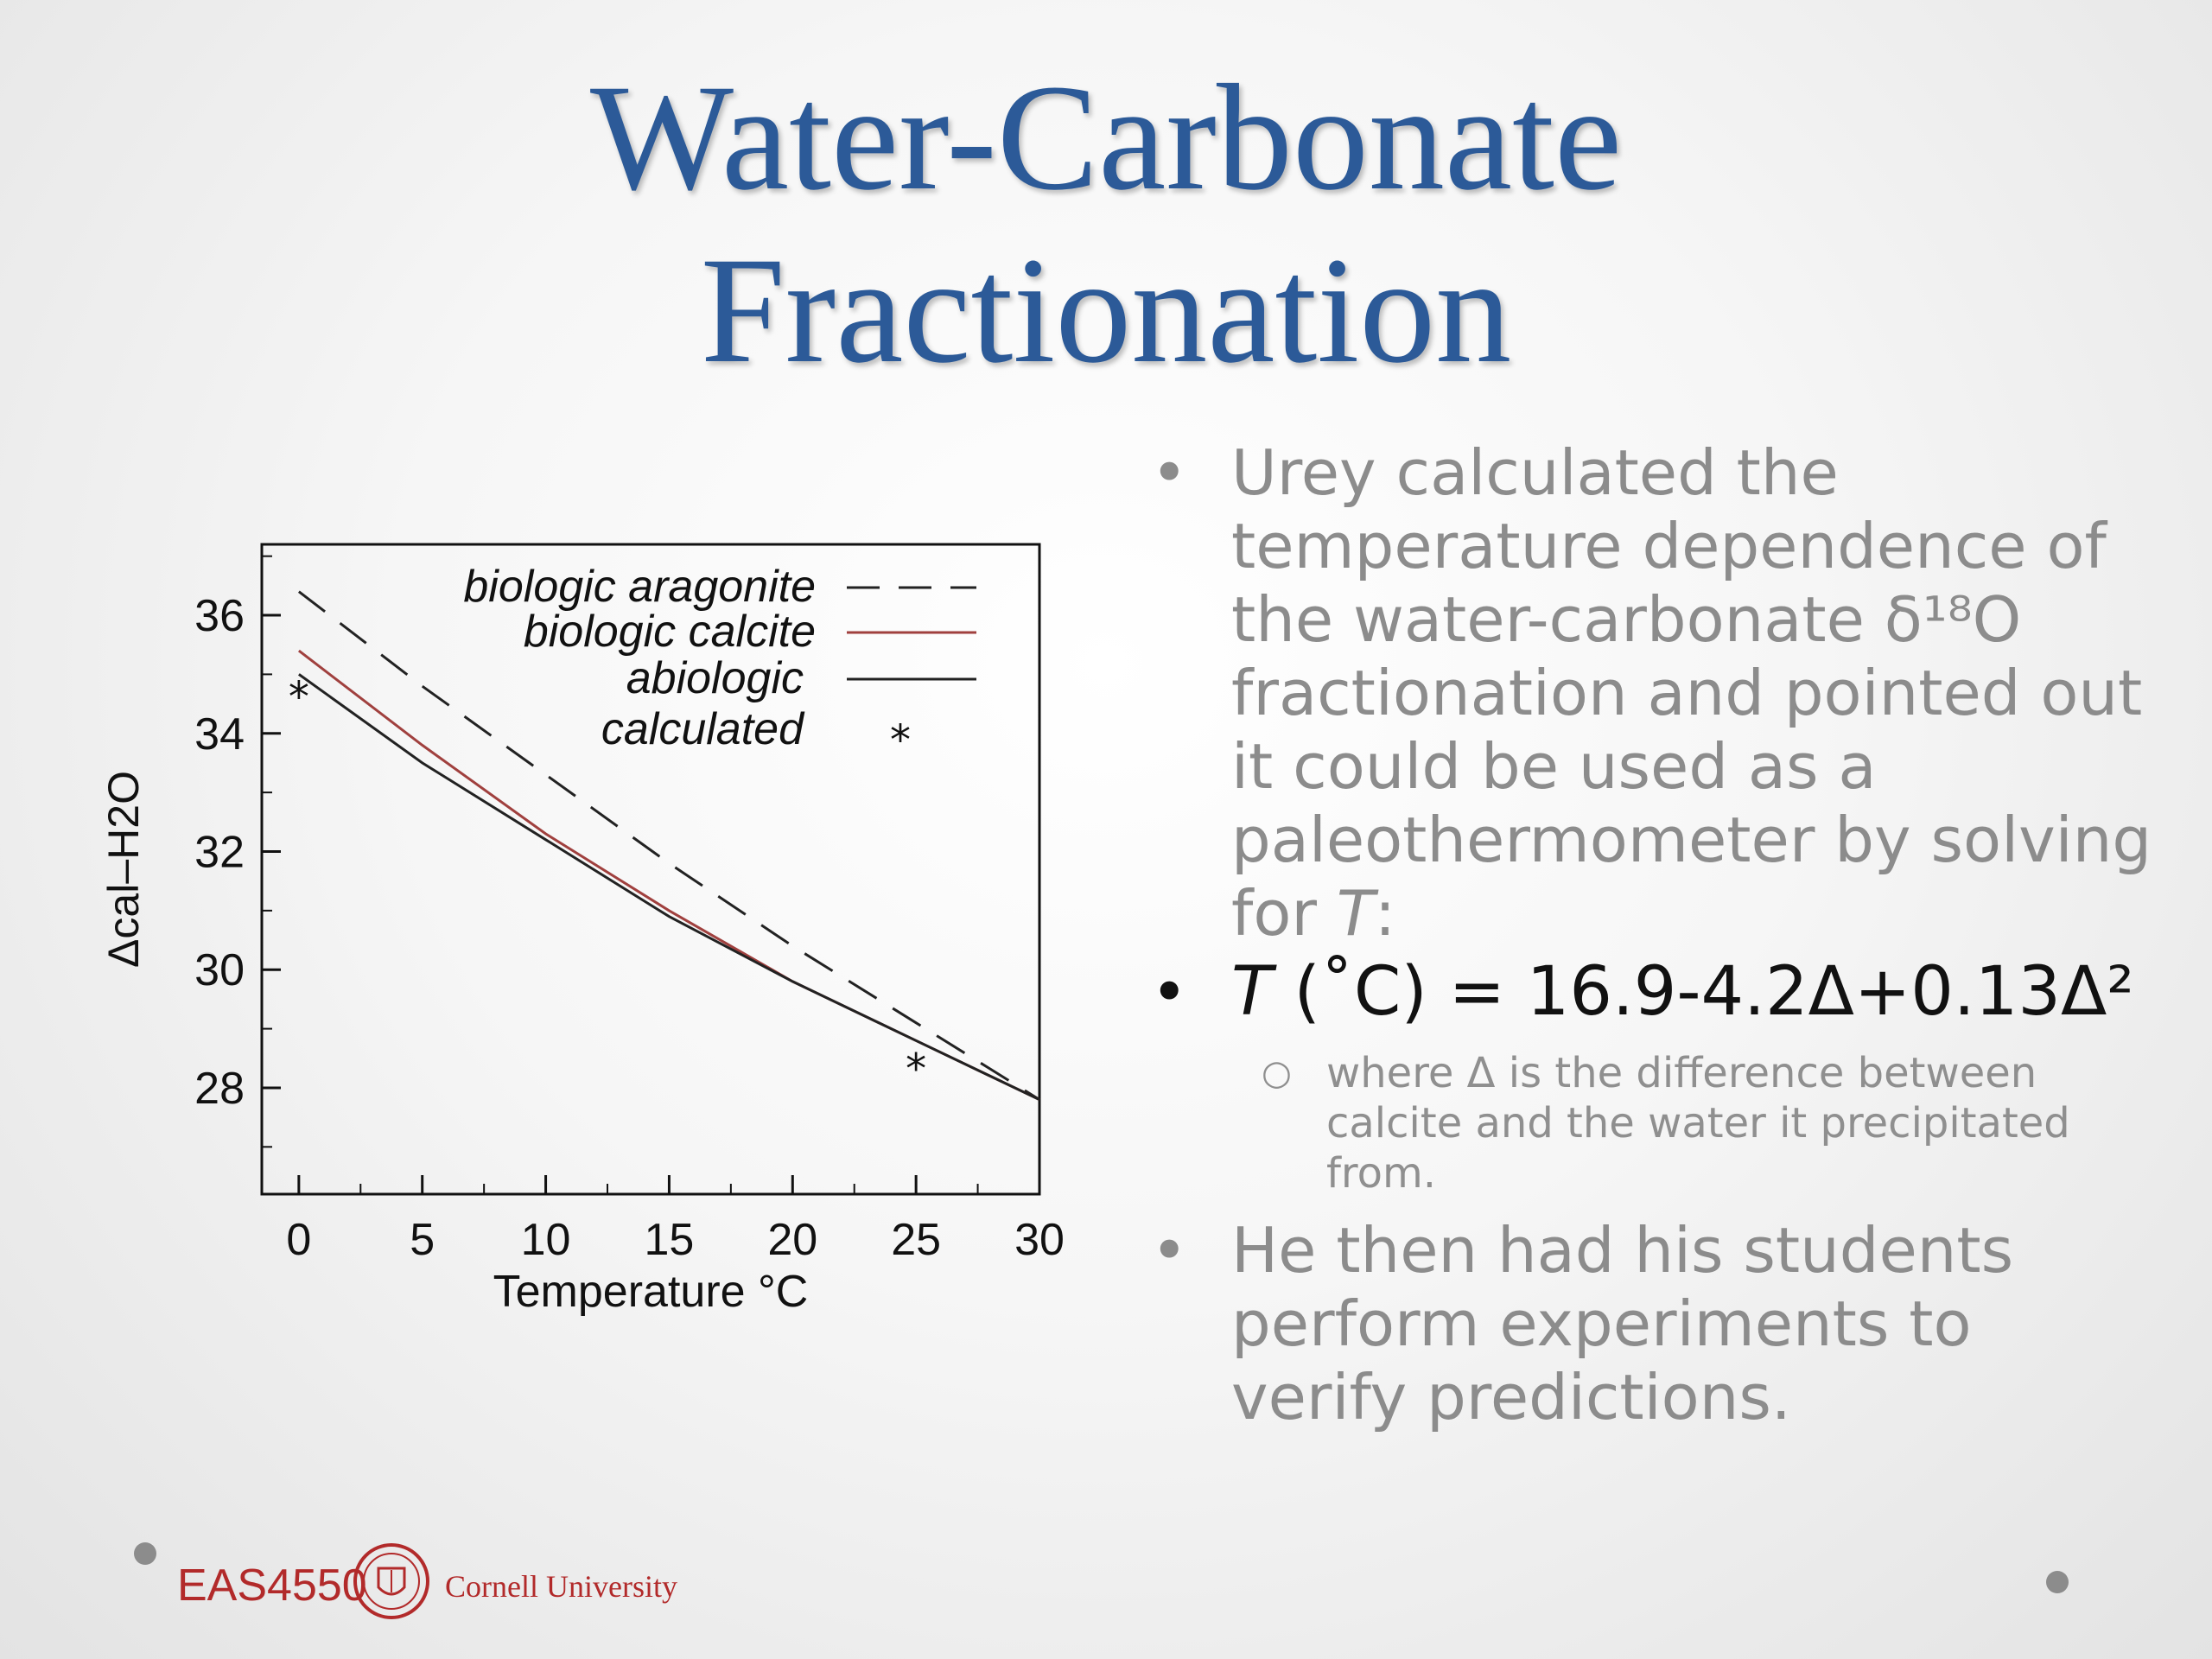  Describe the element at coordinates (219, 1089) in the screenshot. I see `y-tick-label: 28` at that location.